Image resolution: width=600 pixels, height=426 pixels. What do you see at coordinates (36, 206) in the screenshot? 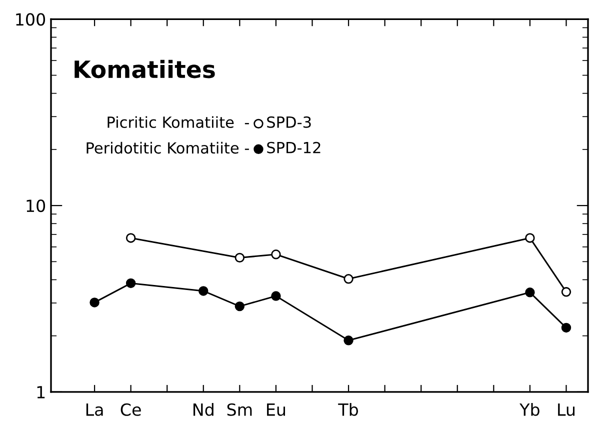
I see `y-tick-label: 10` at bounding box center [36, 206].